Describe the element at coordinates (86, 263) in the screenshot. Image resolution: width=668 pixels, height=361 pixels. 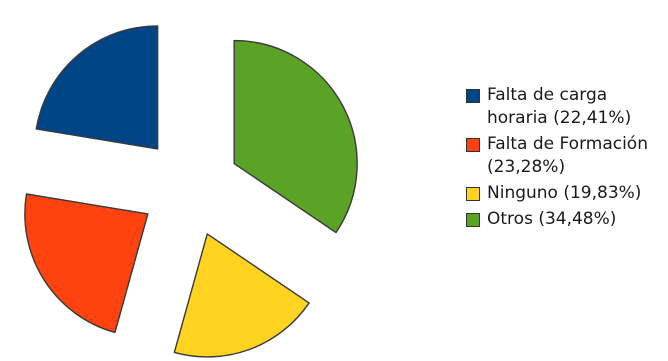
I see `pie-slice-falta-de-formaci-n` at that location.